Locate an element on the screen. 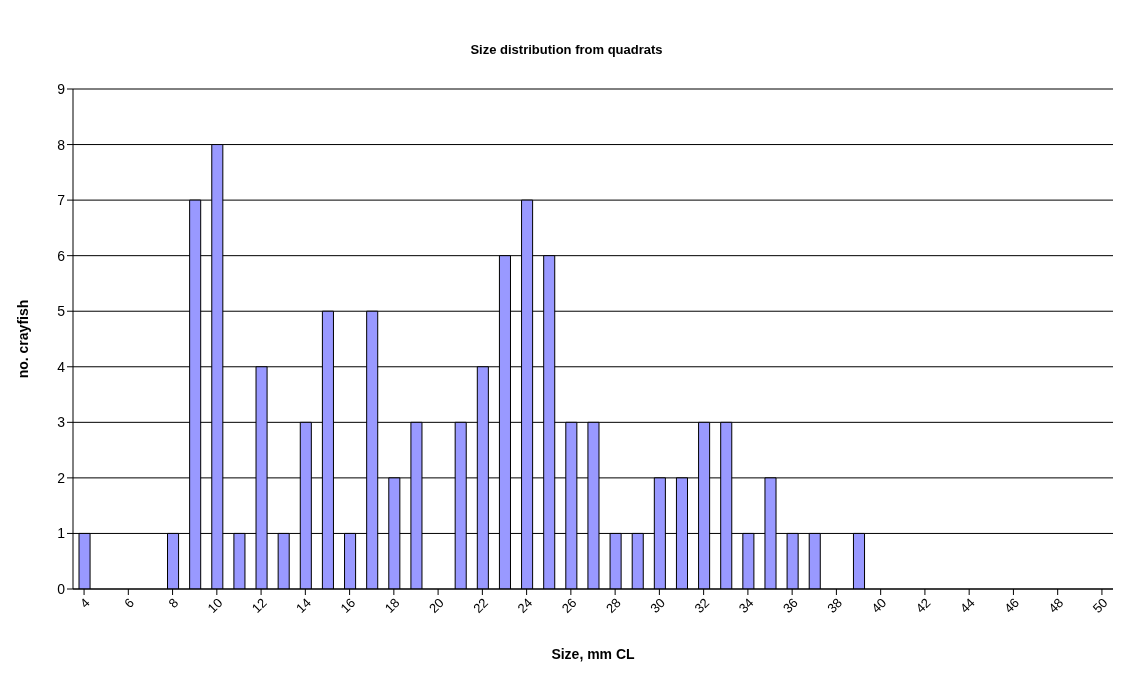 This screenshot has width=1133, height=673. x-tick-label: 48 is located at coordinates (1056, 605).